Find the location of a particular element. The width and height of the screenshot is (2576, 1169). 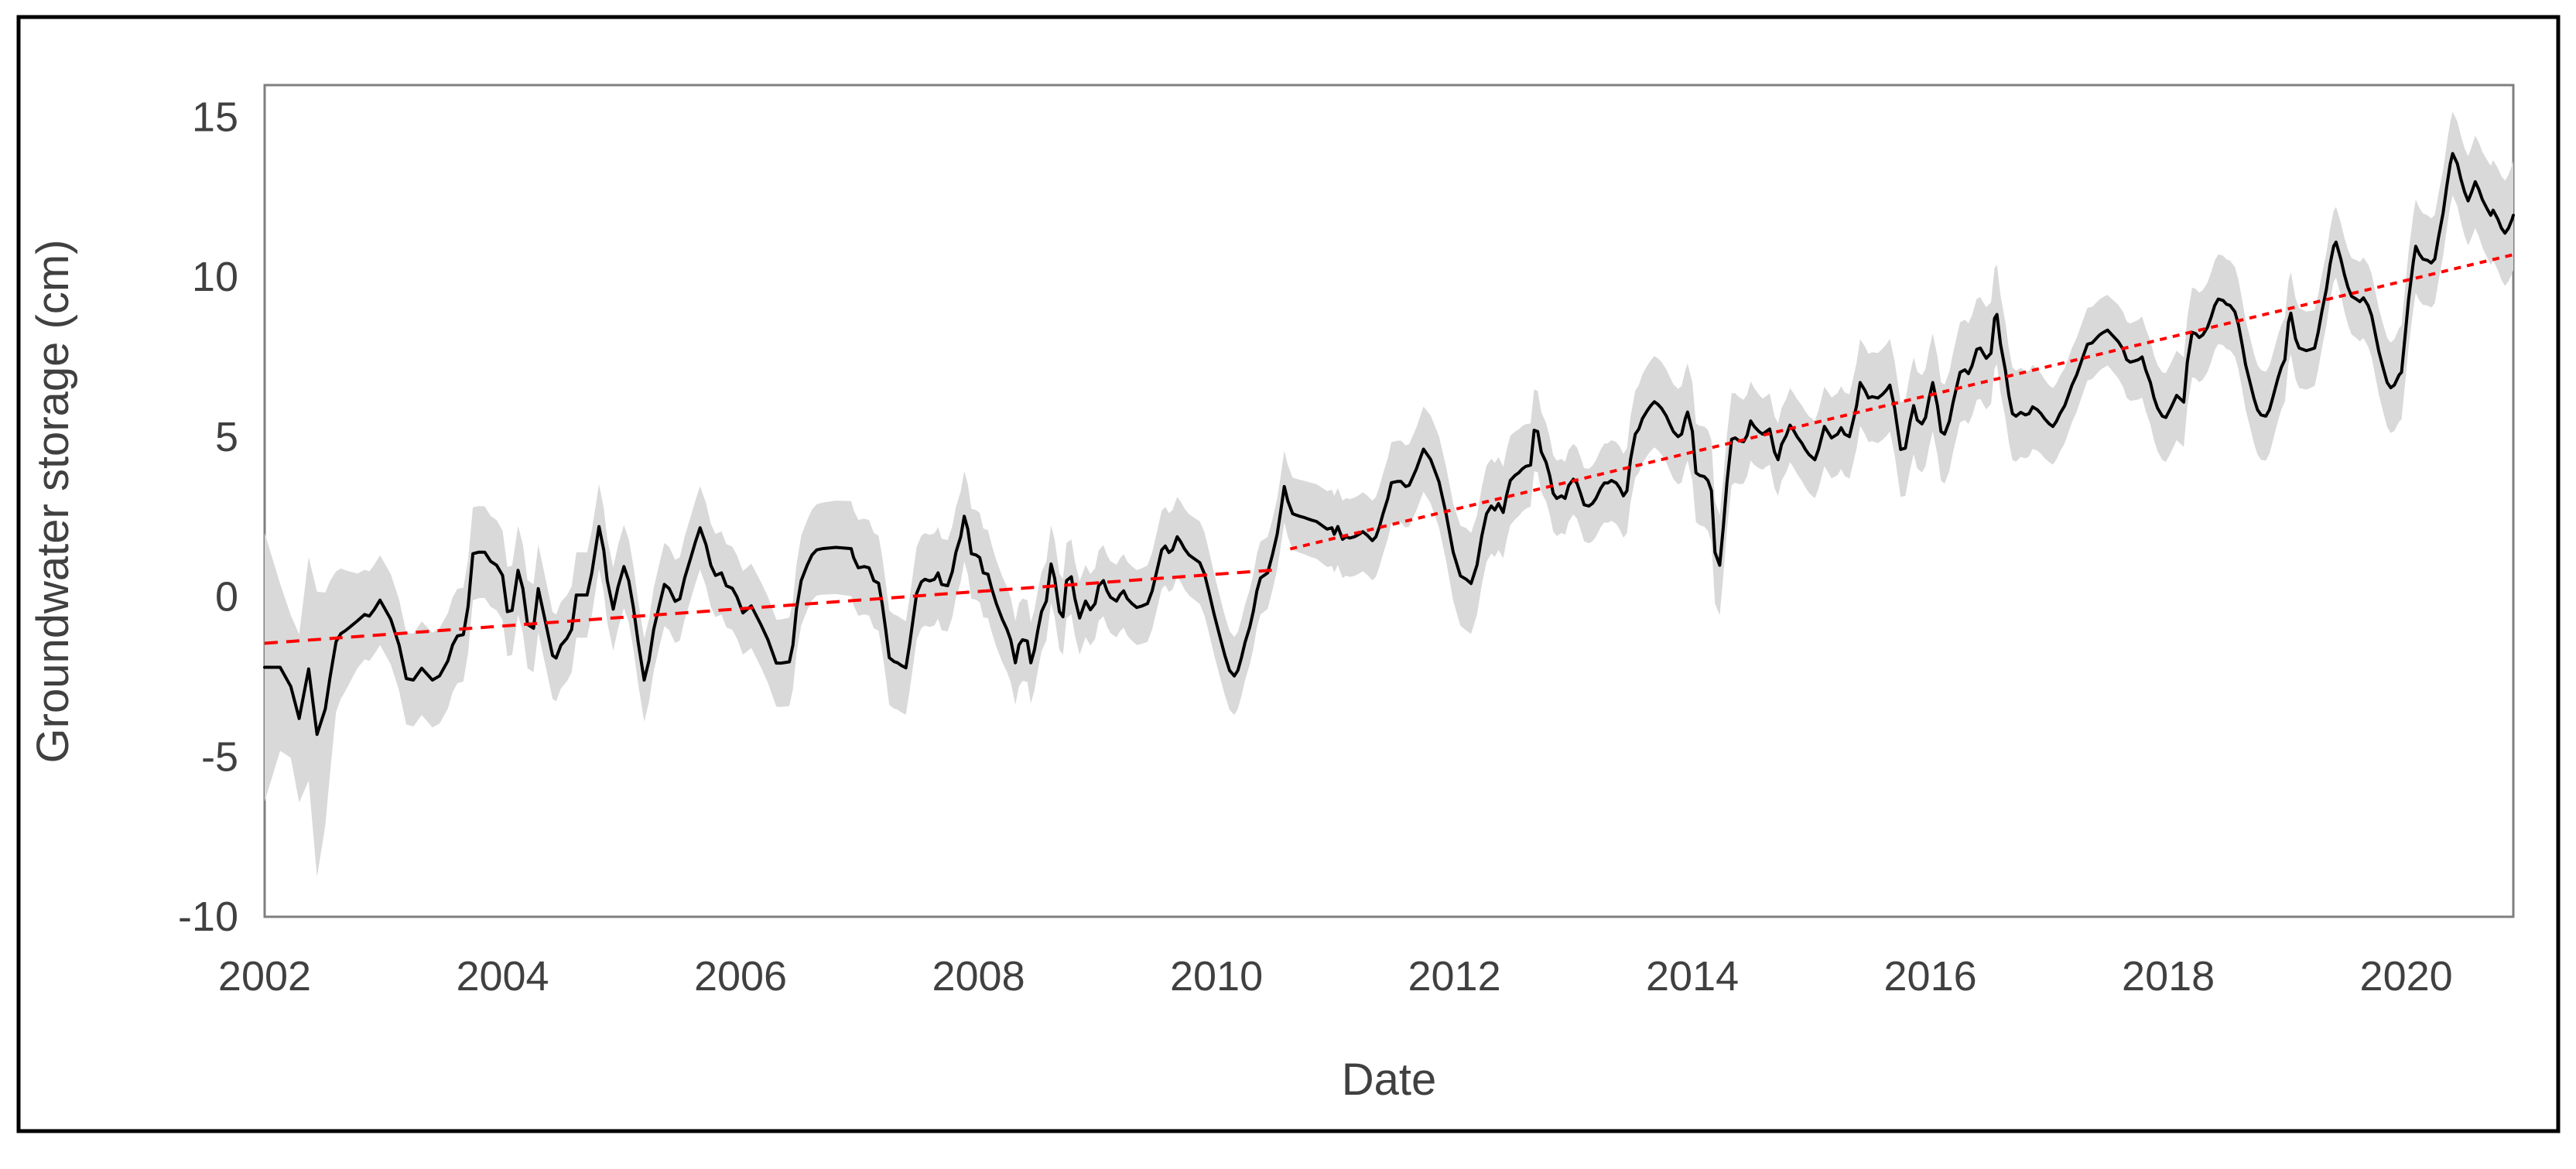

x-axis-tick-label-2010: 2010 is located at coordinates (1217, 976).